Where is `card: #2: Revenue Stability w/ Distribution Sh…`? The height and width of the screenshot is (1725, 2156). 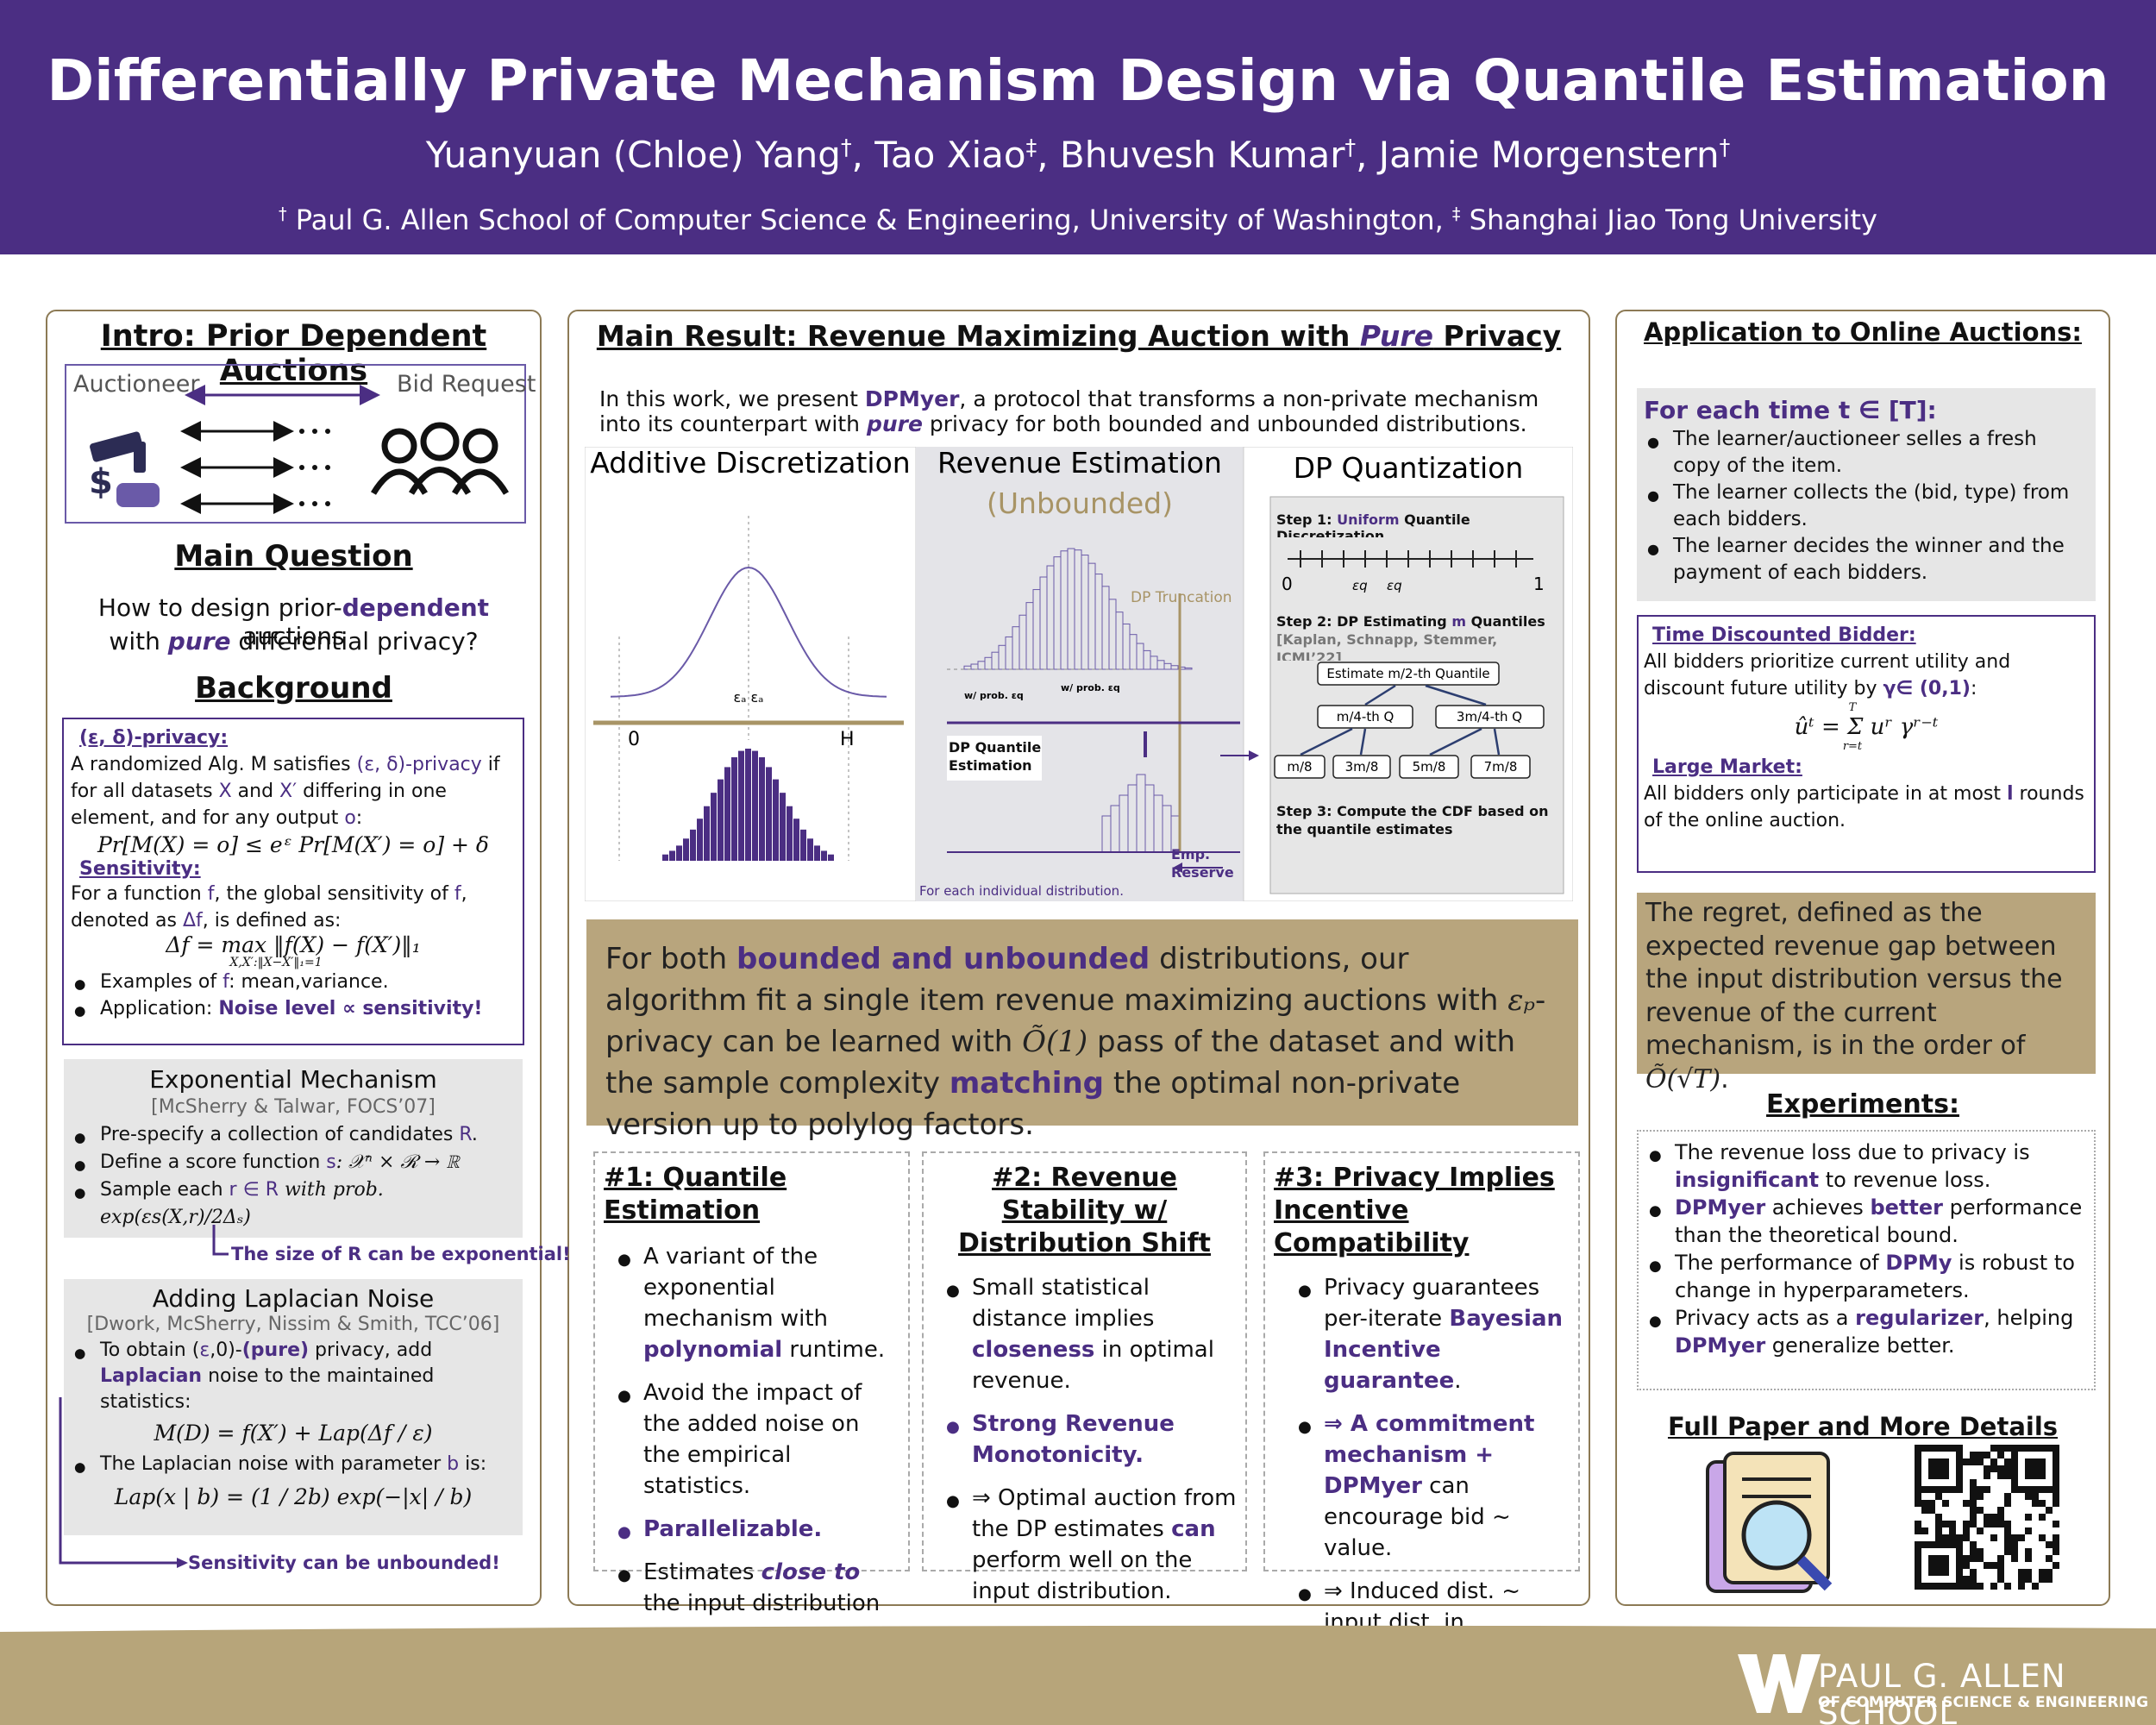 card: #2: Revenue Stability w/ Distribution Sh… is located at coordinates (1084, 1378).